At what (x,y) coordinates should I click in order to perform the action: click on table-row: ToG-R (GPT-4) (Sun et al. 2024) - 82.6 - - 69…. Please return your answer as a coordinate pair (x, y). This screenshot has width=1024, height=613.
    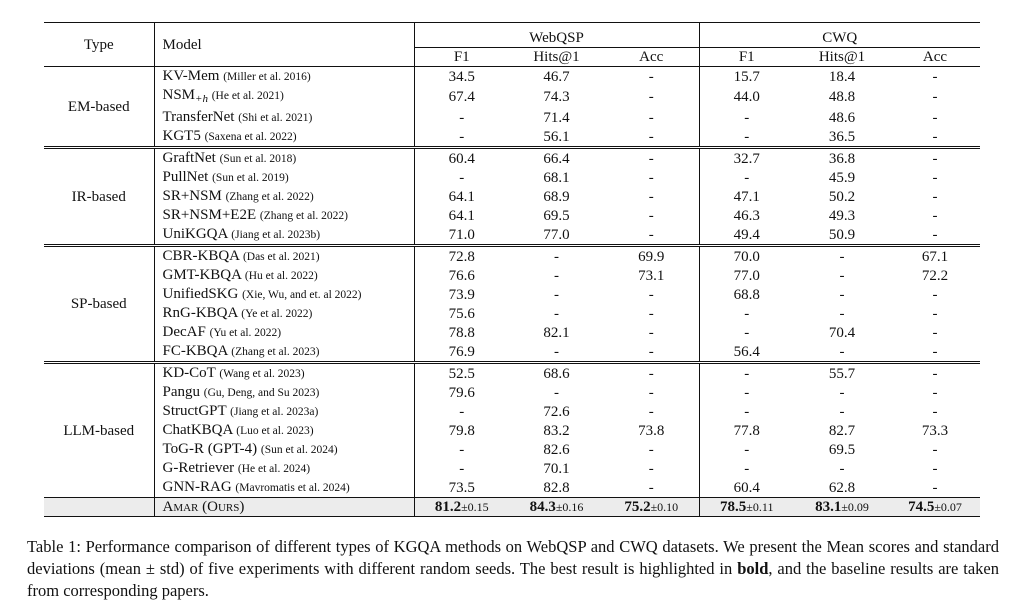
    Looking at the image, I should click on (512, 449).